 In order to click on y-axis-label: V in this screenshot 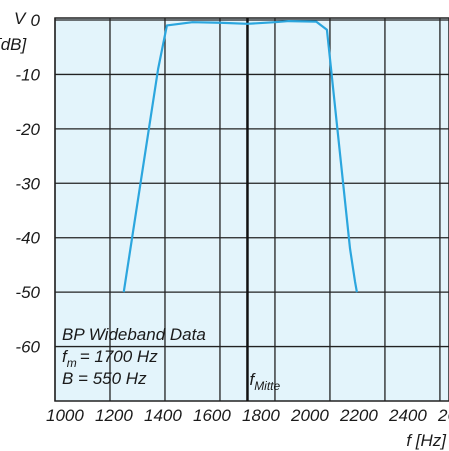, I will do `click(20, 18)`.